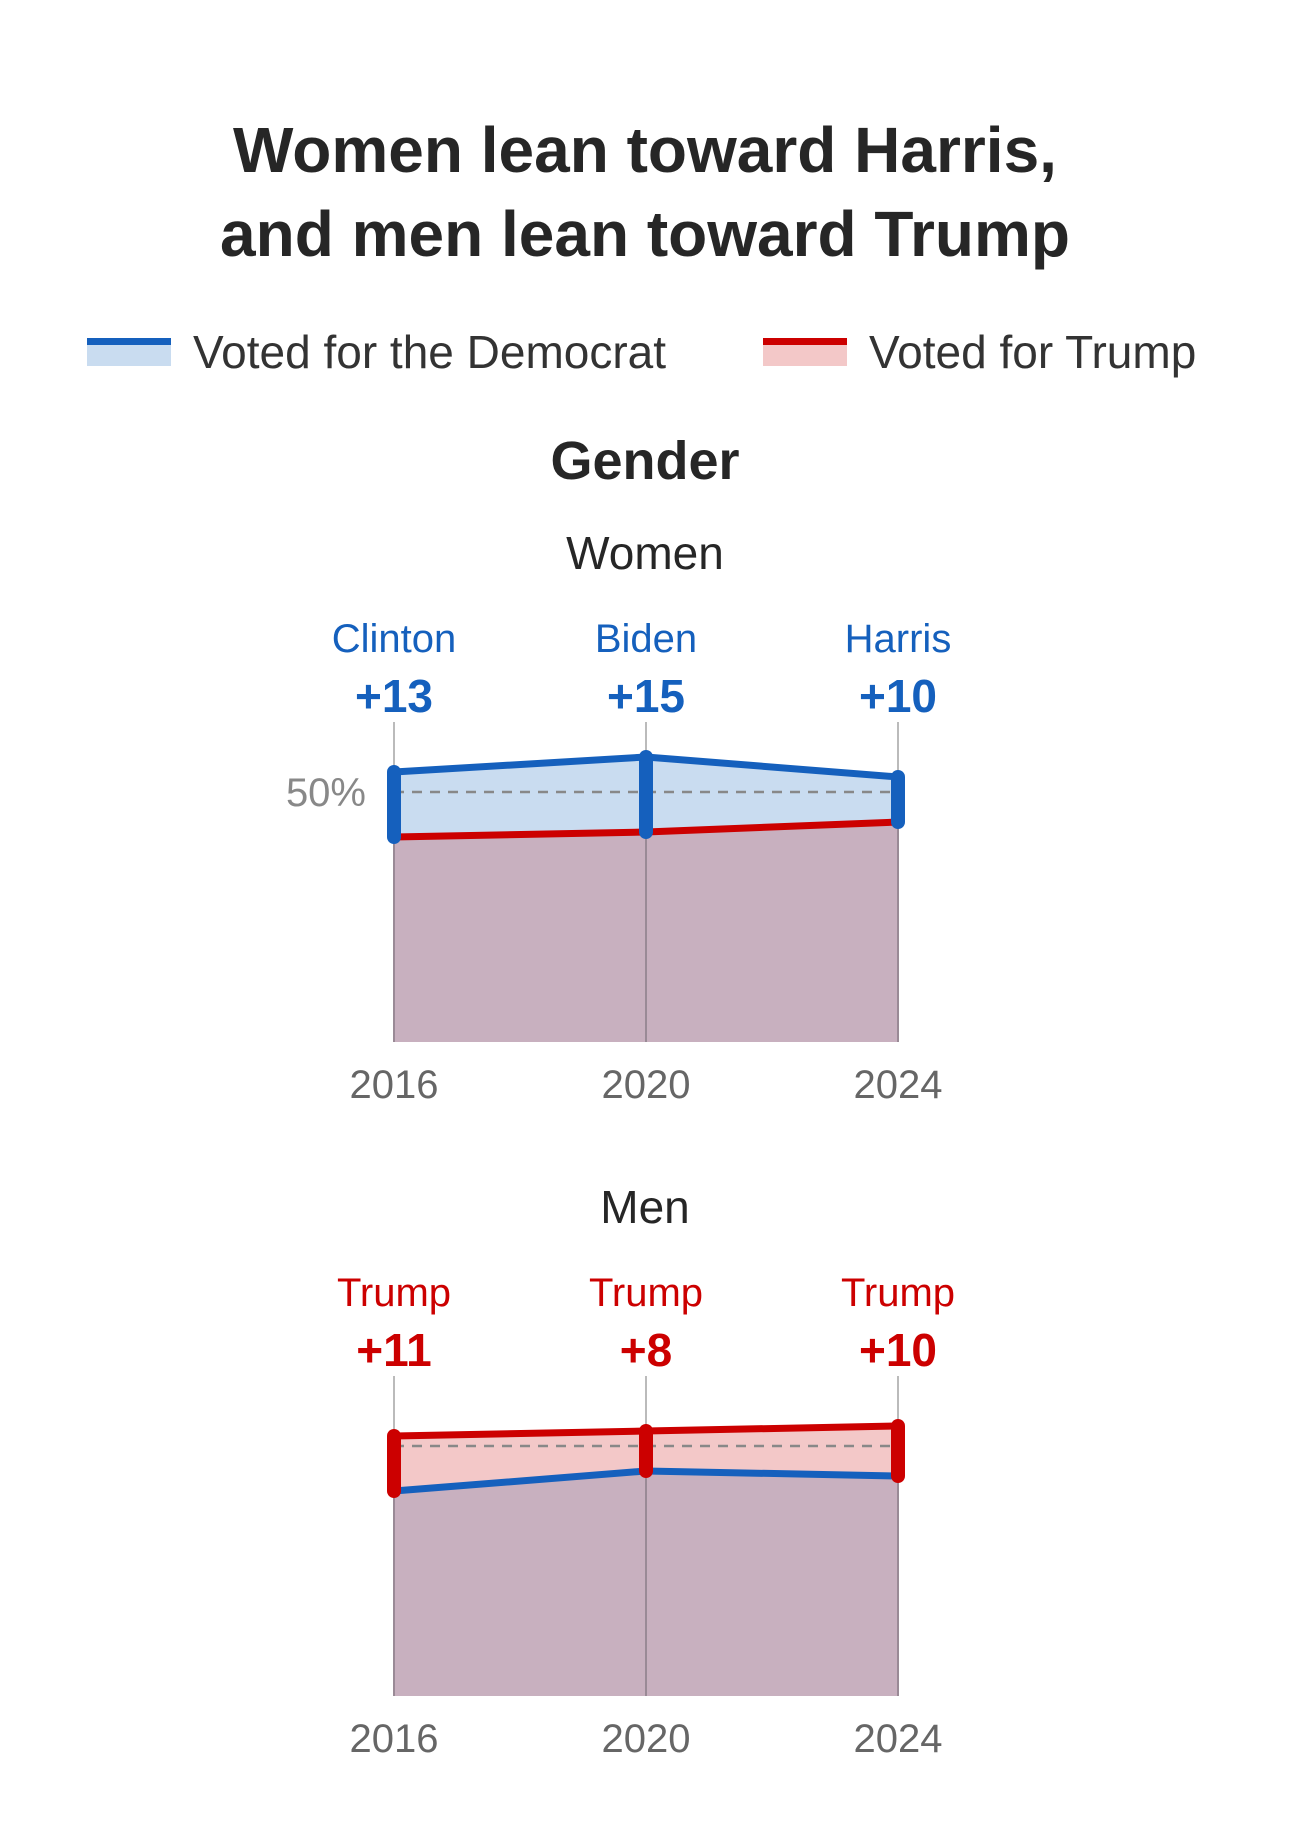  I want to click on legend-item-democrat: Voted for the Democrat, so click(376, 352).